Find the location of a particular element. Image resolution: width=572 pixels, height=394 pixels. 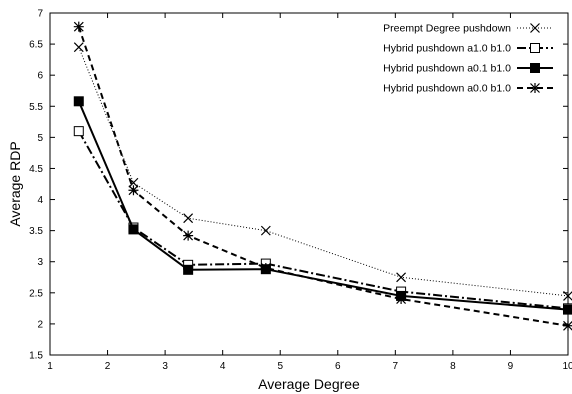

x-tick-label: 8 is located at coordinates (453, 366).